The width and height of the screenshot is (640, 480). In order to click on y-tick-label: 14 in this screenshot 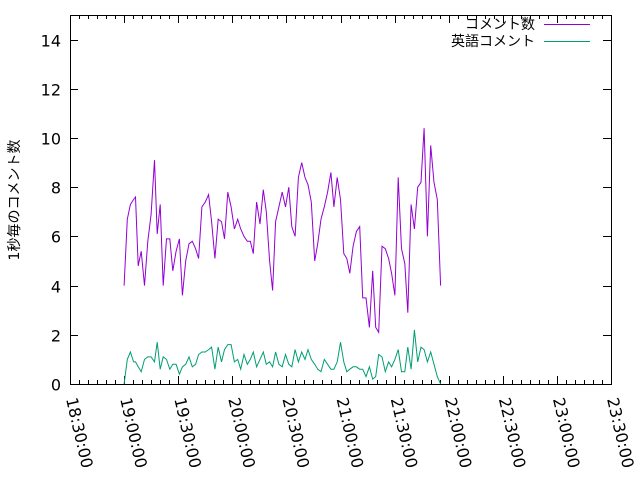, I will do `click(51, 41)`.